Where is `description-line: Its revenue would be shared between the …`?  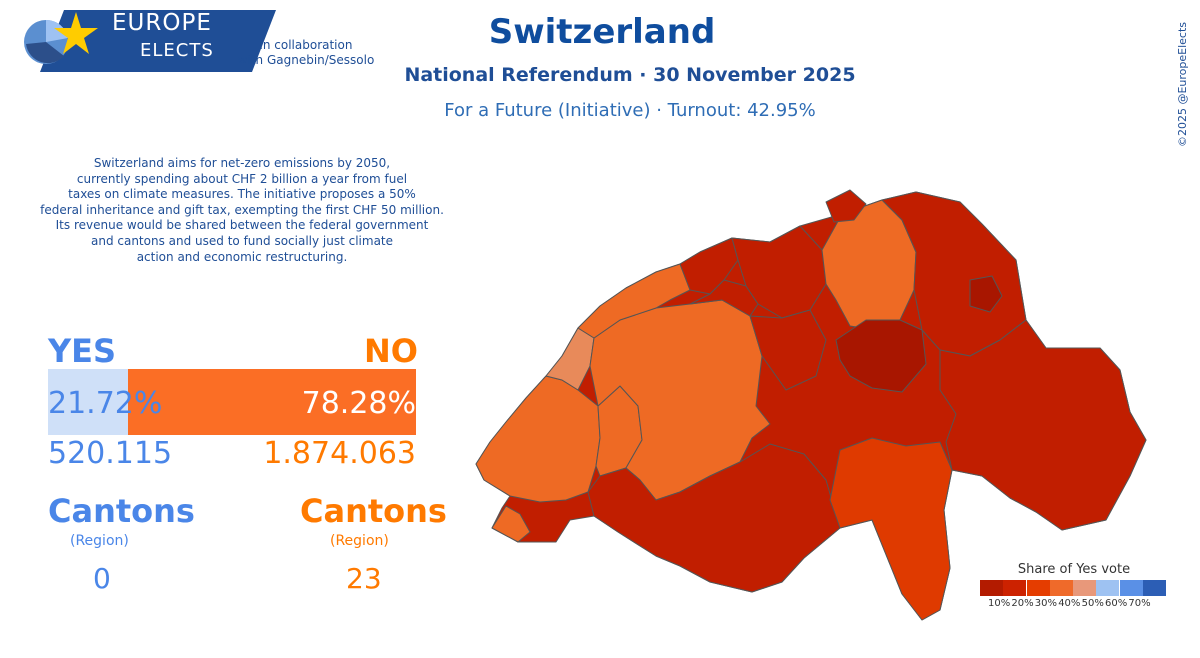
description-line: Its revenue would be shared between the … is located at coordinates (242, 225).